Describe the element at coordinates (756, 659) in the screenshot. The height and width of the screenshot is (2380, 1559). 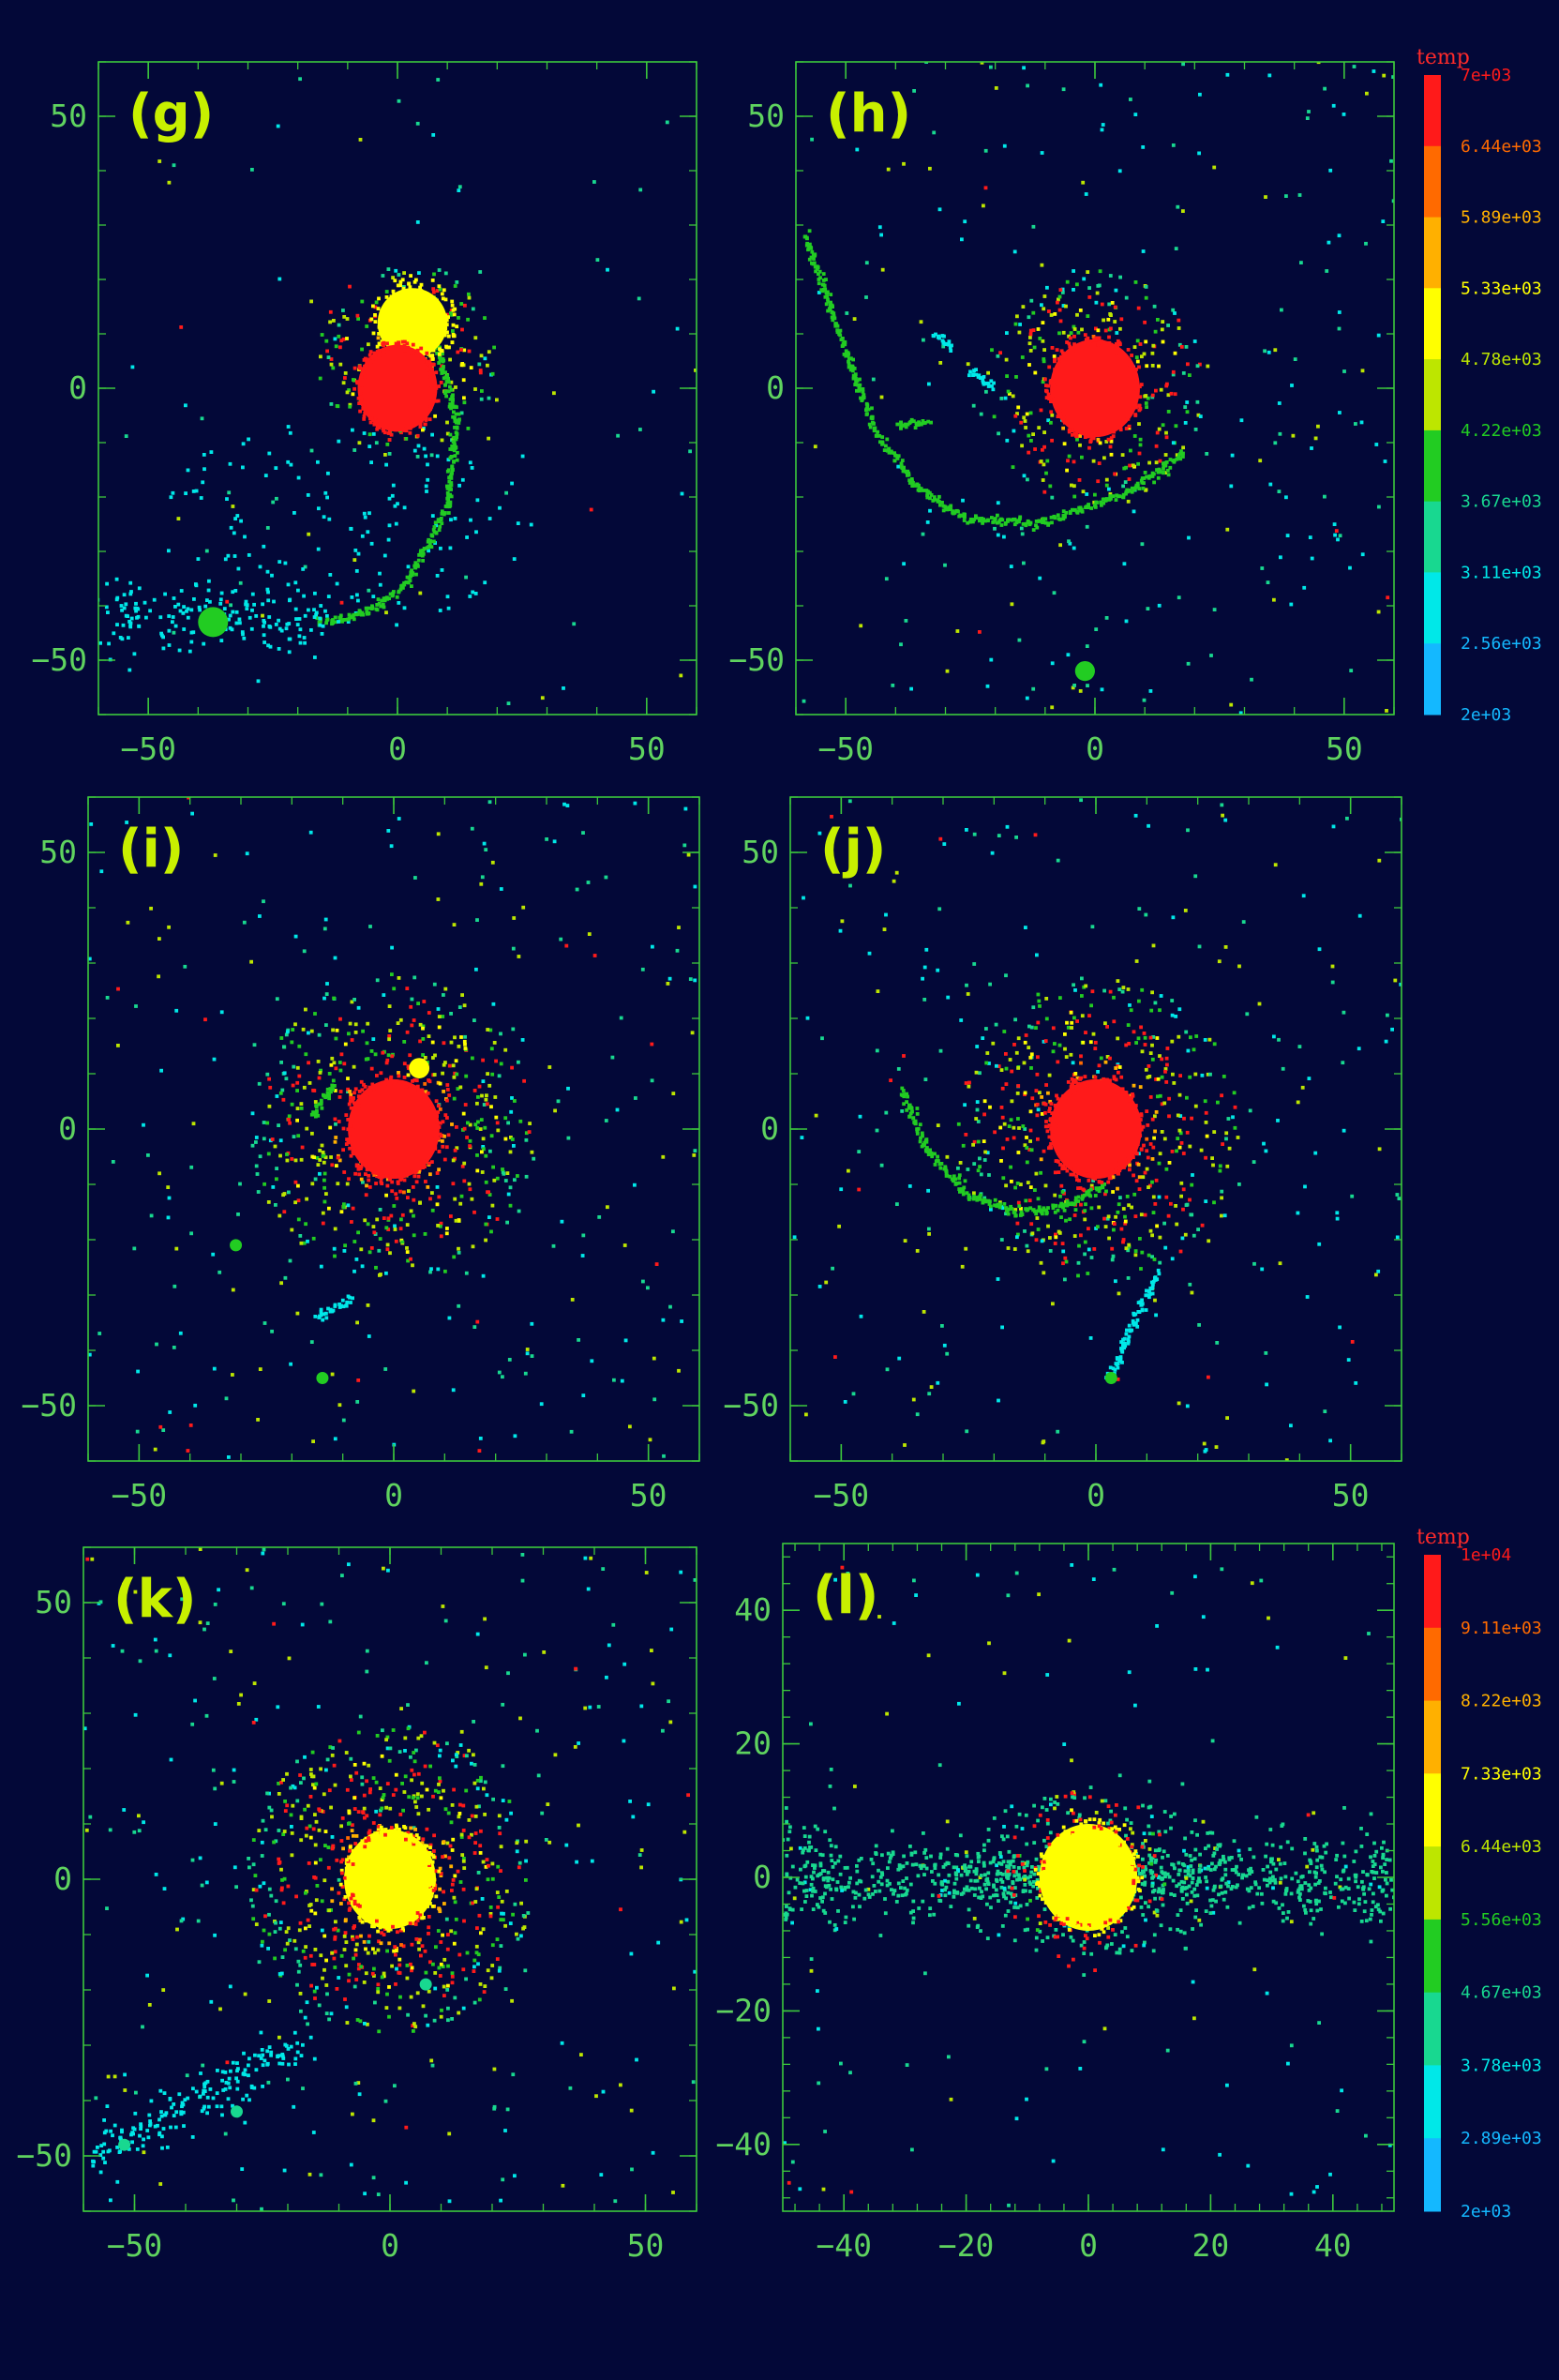
I see `y-tick-label: −50` at that location.